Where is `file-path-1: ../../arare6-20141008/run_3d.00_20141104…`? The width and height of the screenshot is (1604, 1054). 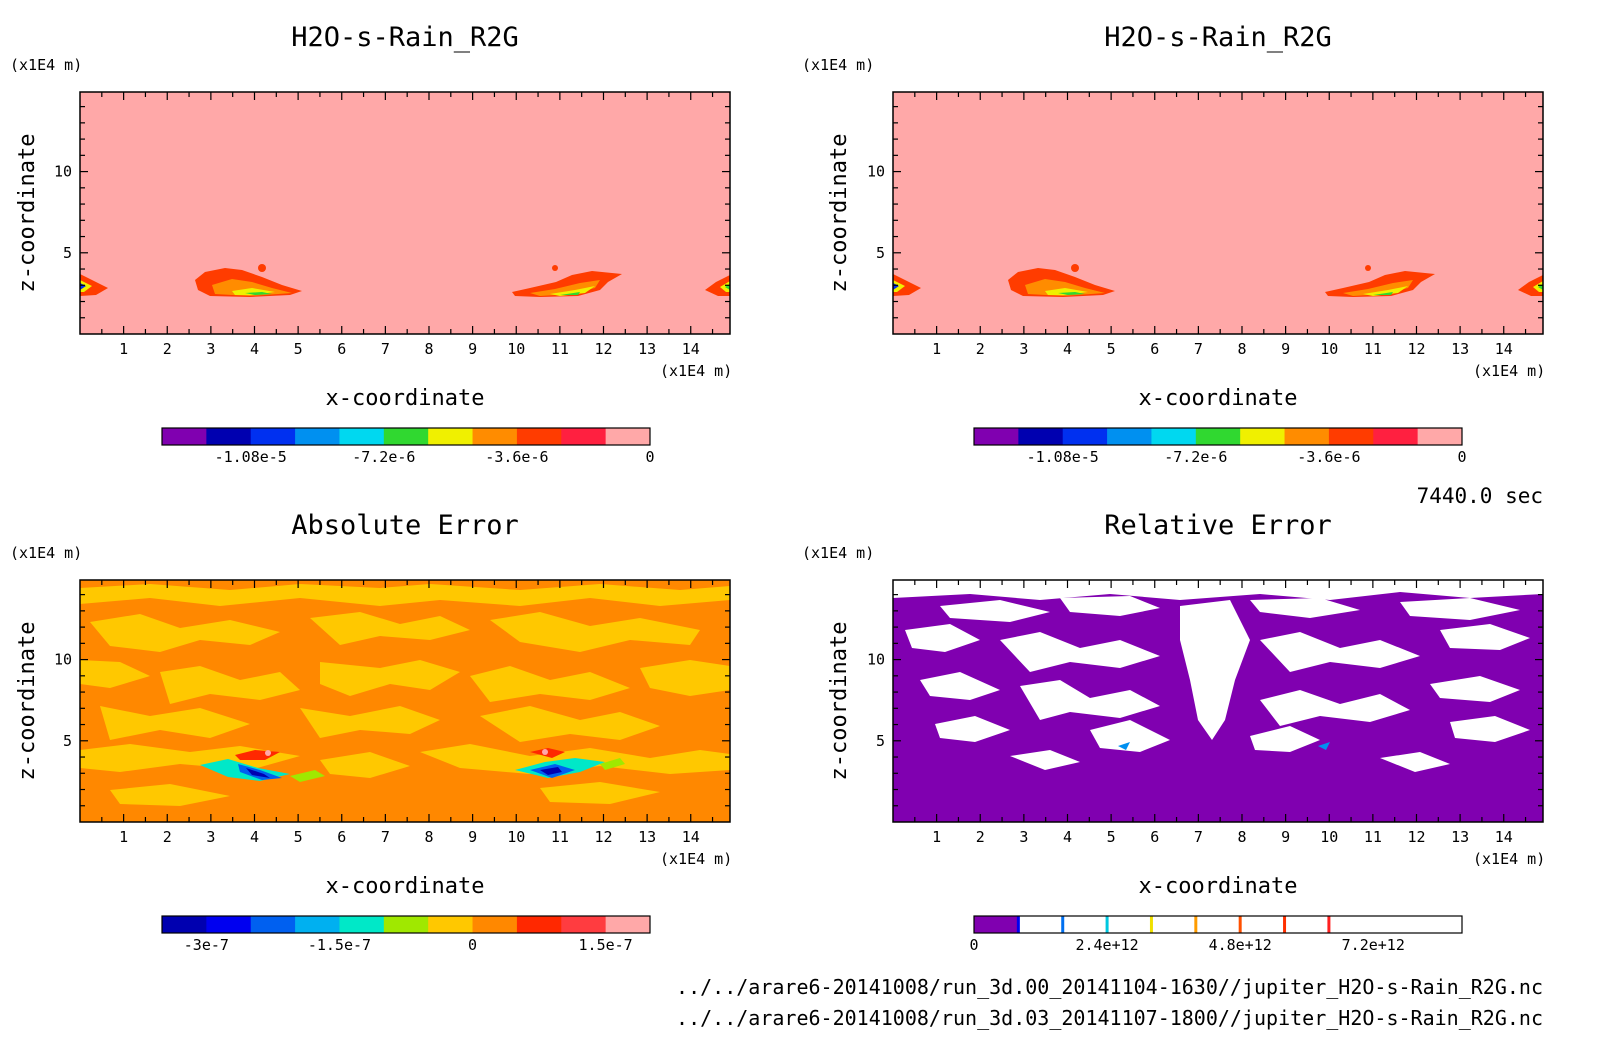 file-path-1: ../../arare6-20141008/run_3d.00_20141104… is located at coordinates (1109, 987).